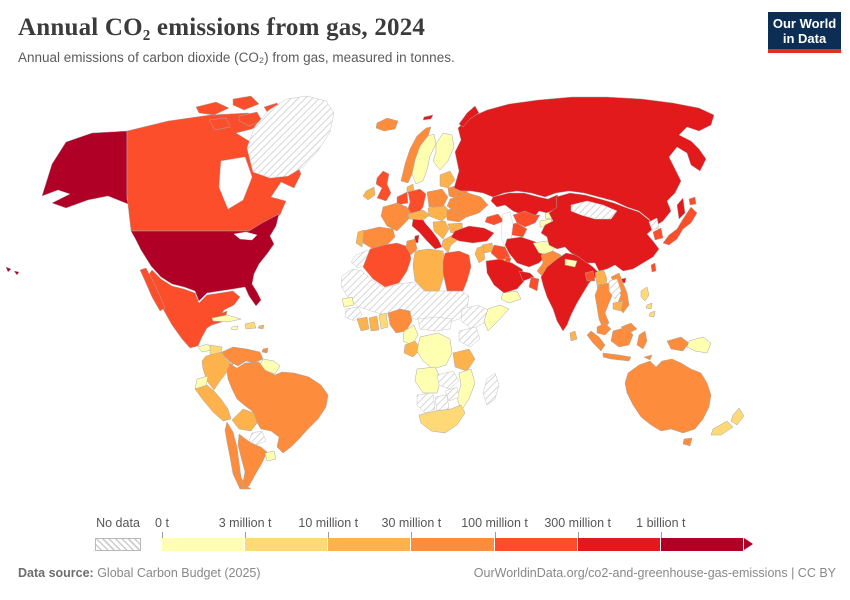 The image size is (850, 600). I want to click on country-greenland, so click(290, 137).